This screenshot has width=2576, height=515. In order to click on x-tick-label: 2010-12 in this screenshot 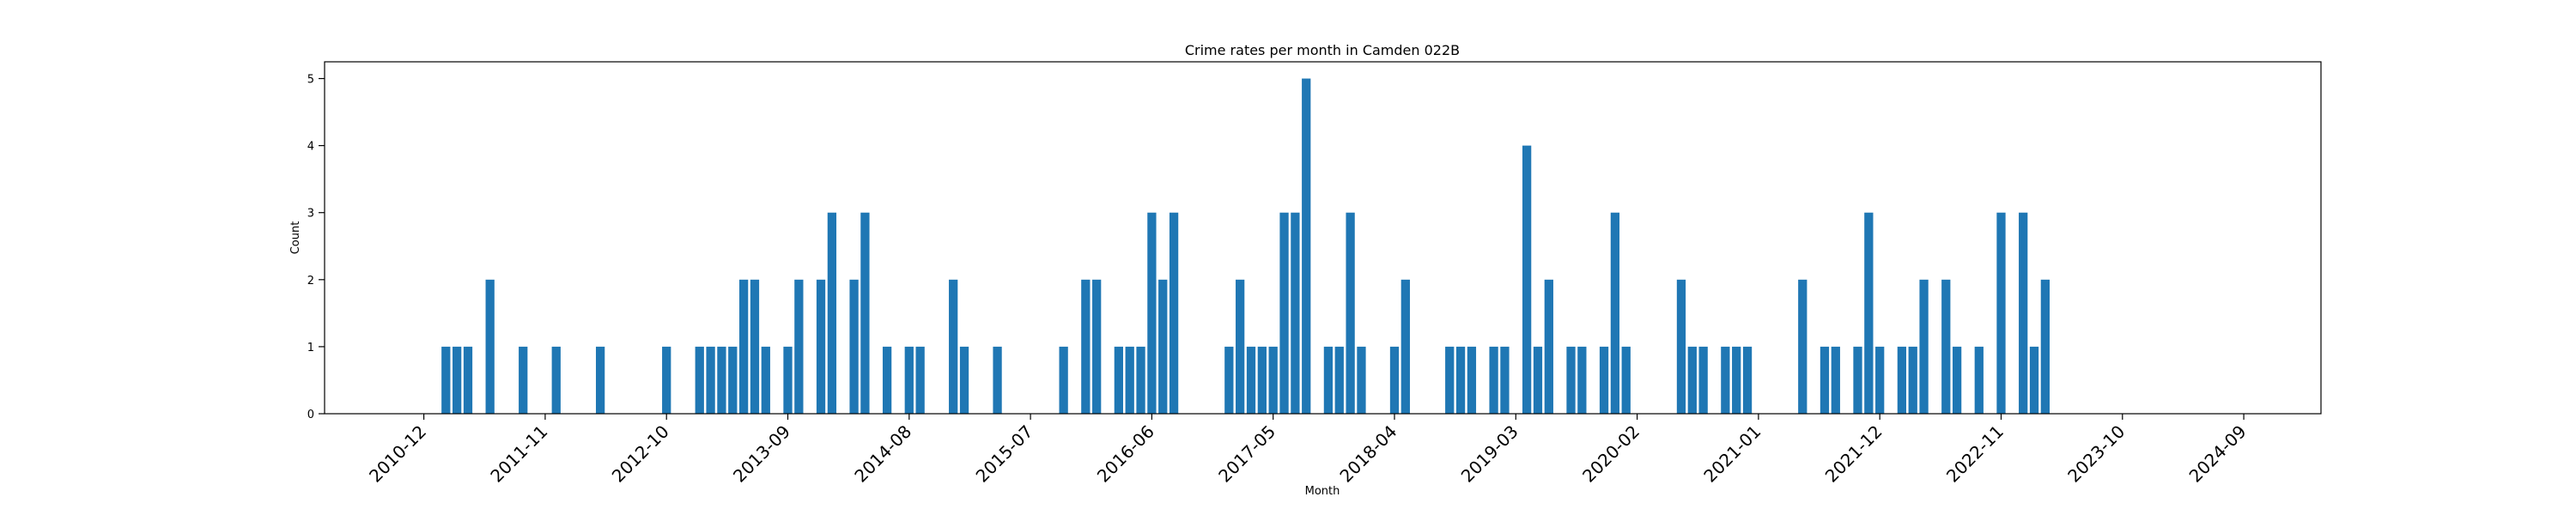, I will do `click(398, 454)`.